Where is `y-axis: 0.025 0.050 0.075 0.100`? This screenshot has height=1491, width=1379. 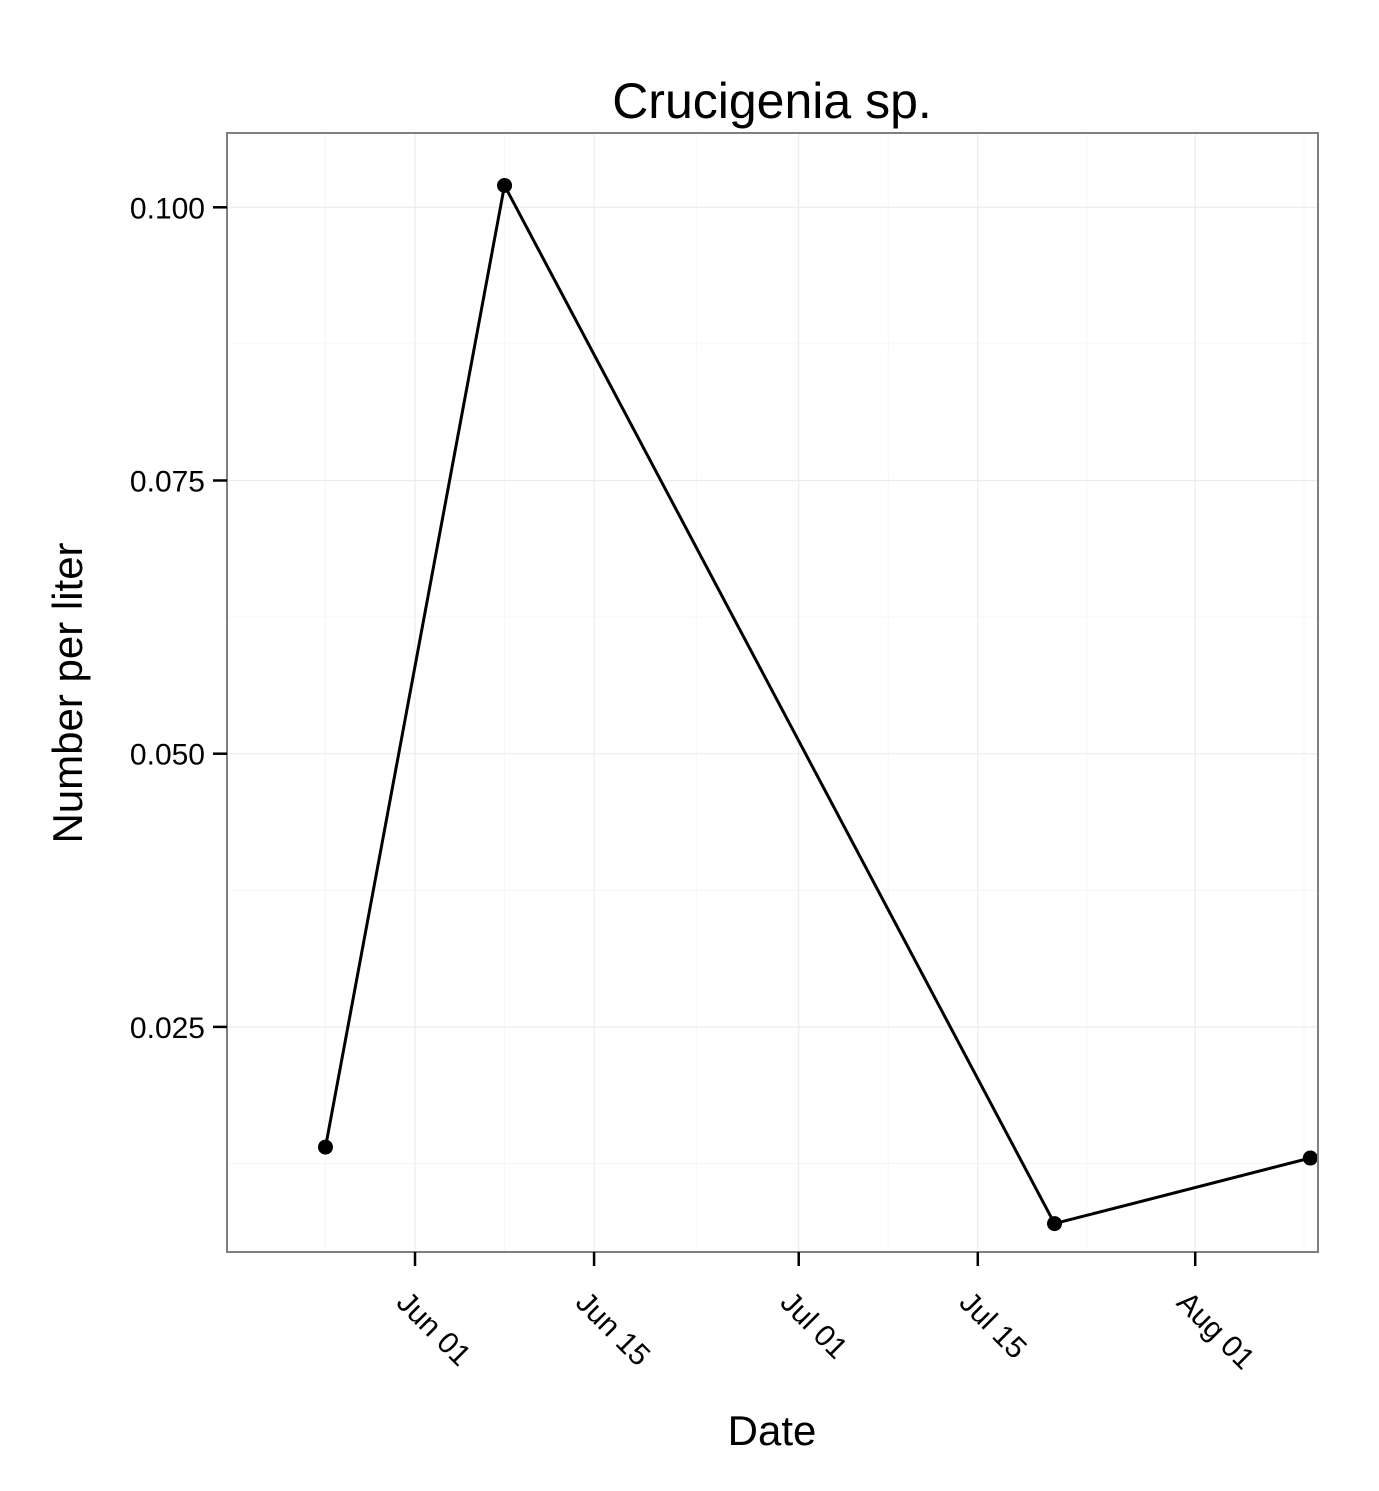
y-axis: 0.025 0.050 0.075 0.100 is located at coordinates (178, 618).